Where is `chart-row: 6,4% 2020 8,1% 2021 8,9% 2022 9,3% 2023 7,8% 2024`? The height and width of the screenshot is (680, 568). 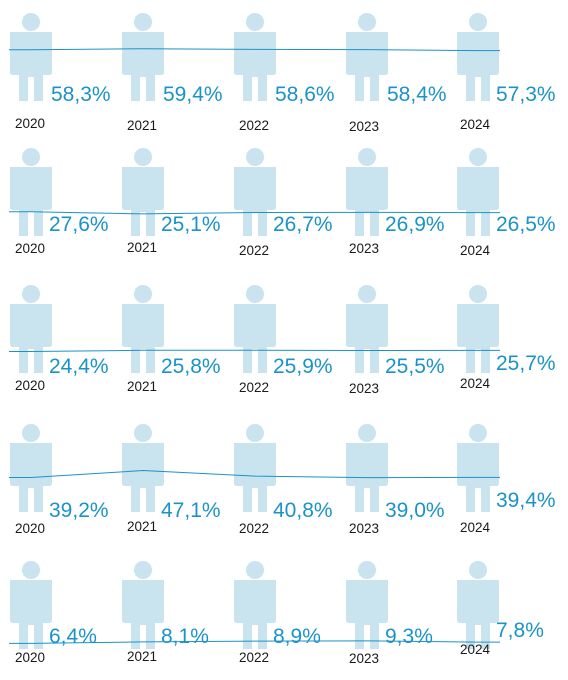 chart-row: 6,4% 2020 8,1% 2021 8,9% 2022 9,3% 2023 7,8% 2024 is located at coordinates (276, 613).